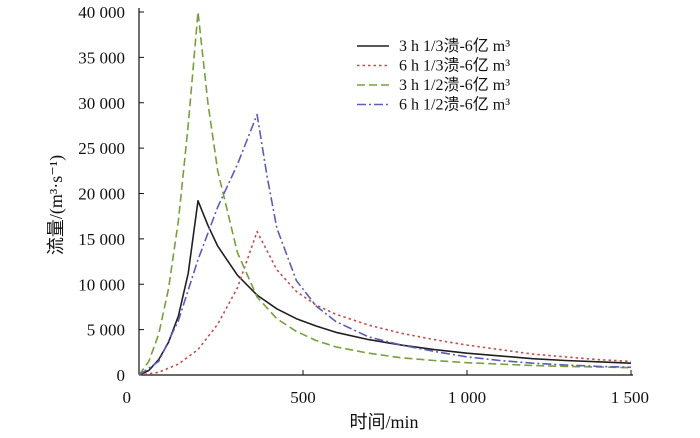 This screenshot has height=438, width=700. I want to click on y-tick-label: 35 000, so click(101, 57).